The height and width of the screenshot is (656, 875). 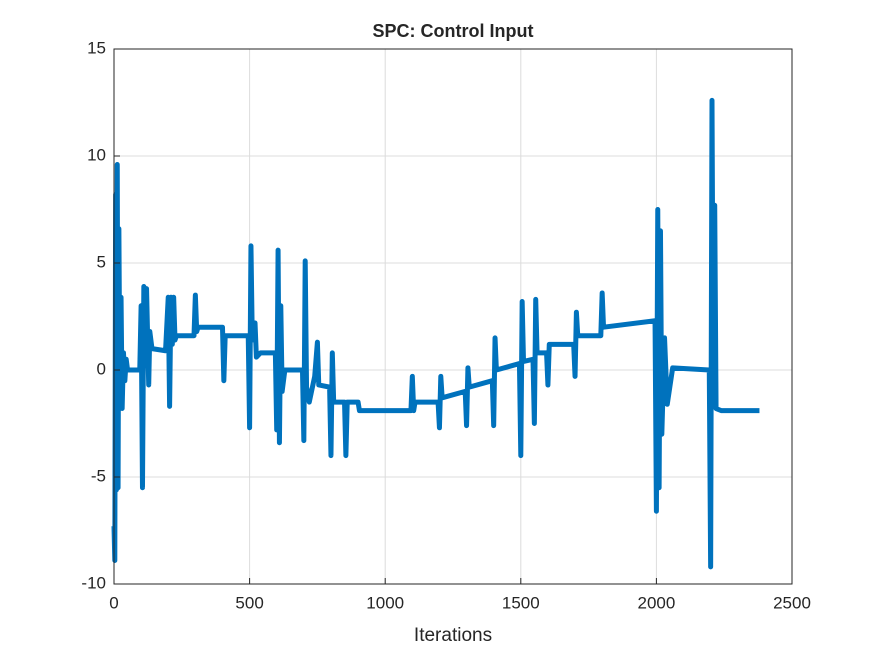 I want to click on y-tick-label: -5, so click(x=98, y=475).